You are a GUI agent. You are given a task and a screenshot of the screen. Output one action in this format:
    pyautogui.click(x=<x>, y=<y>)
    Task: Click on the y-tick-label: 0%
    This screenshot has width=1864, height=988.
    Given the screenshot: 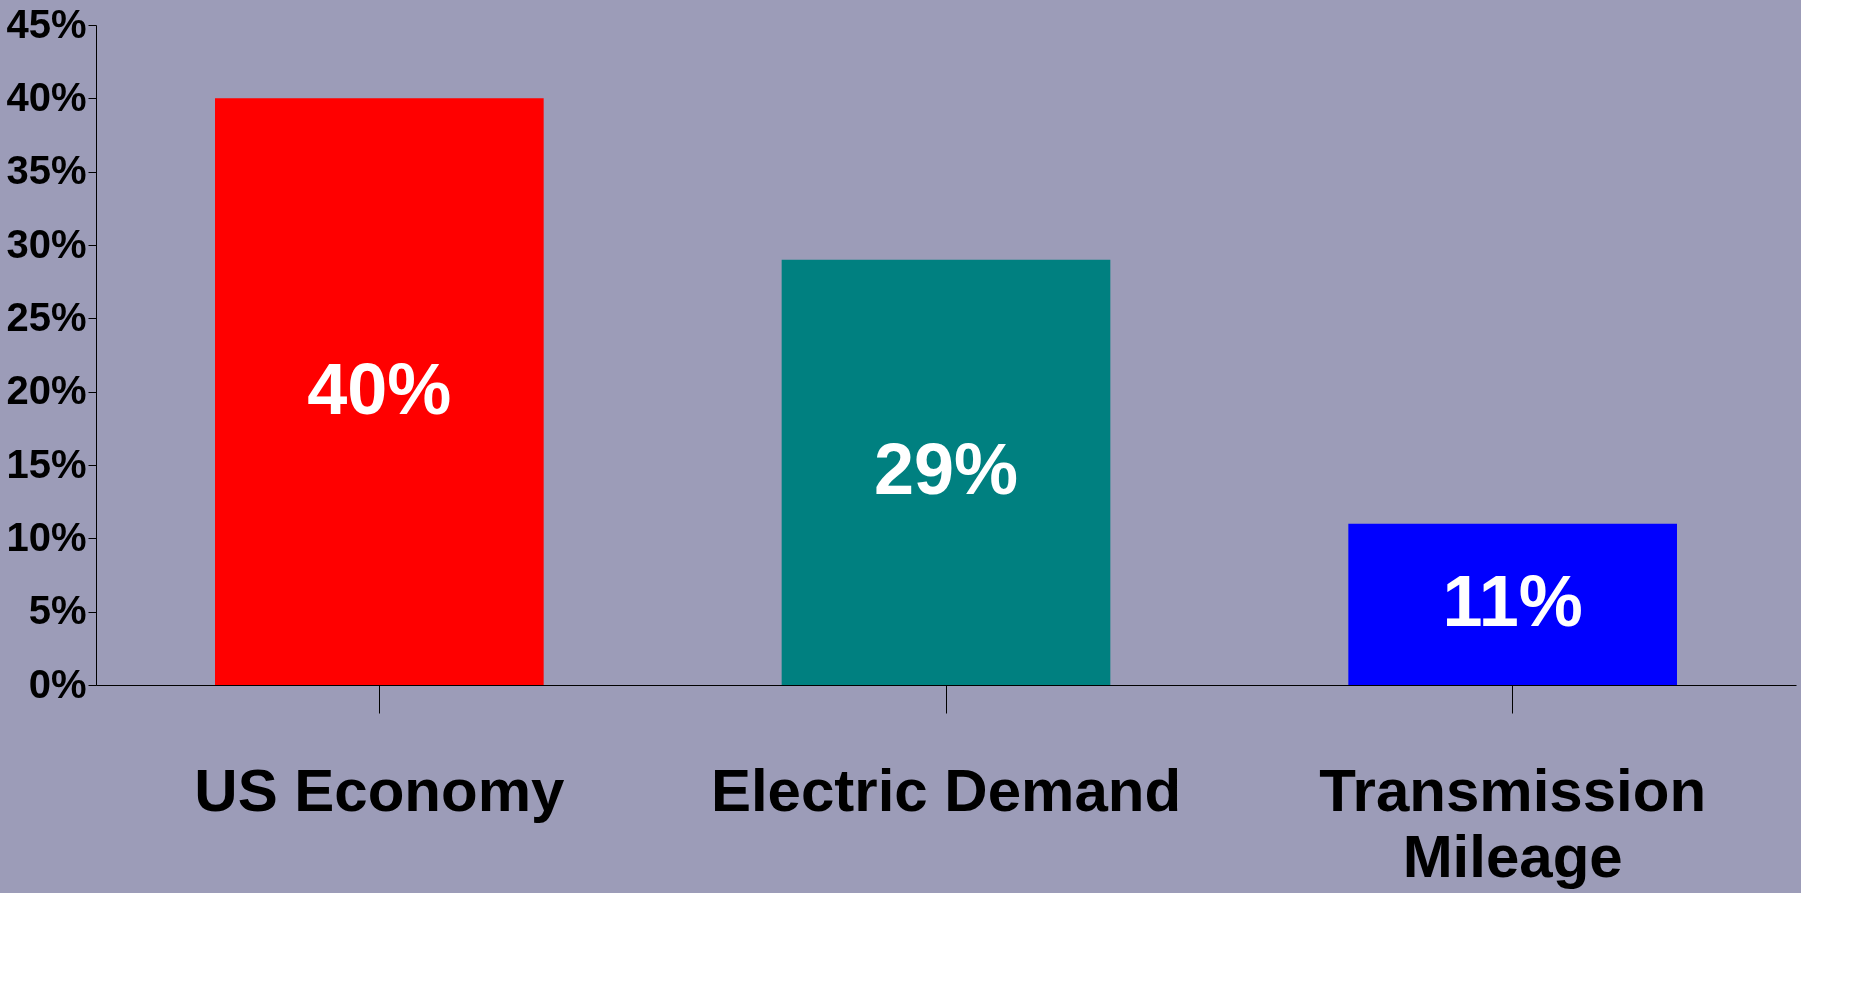 What is the action you would take?
    pyautogui.click(x=57, y=683)
    